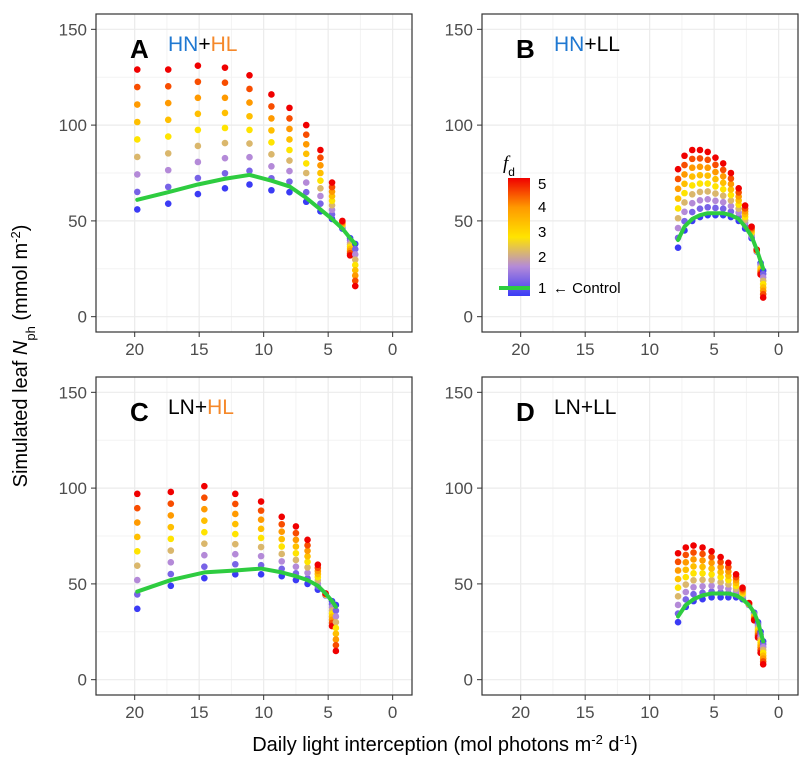 This screenshot has width=804, height=762. What do you see at coordinates (73, 488) in the screenshot?
I see `y-tick-label: 100` at bounding box center [73, 488].